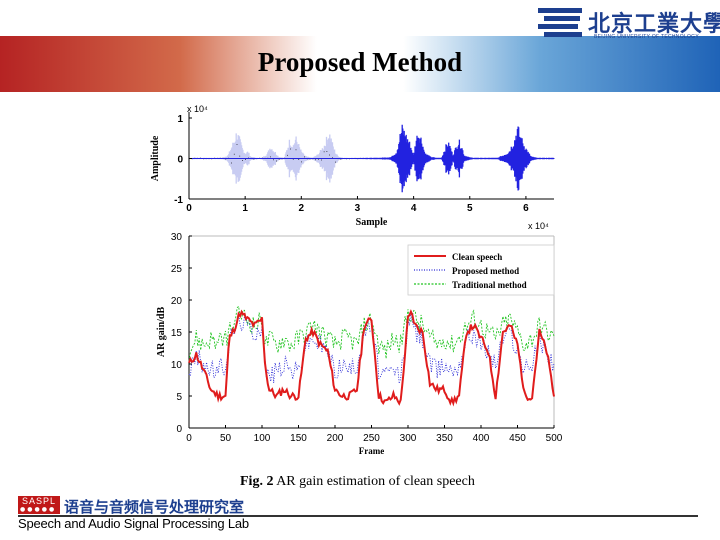 The width and height of the screenshot is (720, 540). Describe the element at coordinates (414, 208) in the screenshot. I see `waveform-x-tick-label: 4` at that location.